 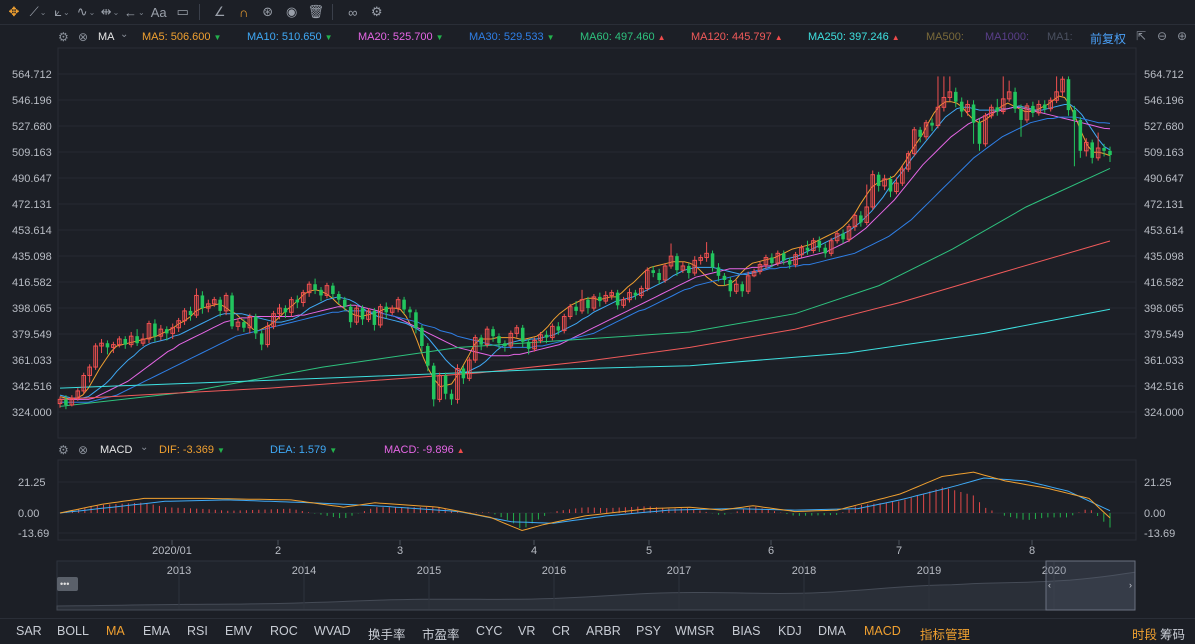 I want to click on y-tick-label-right: 453.614, so click(x=1164, y=231).